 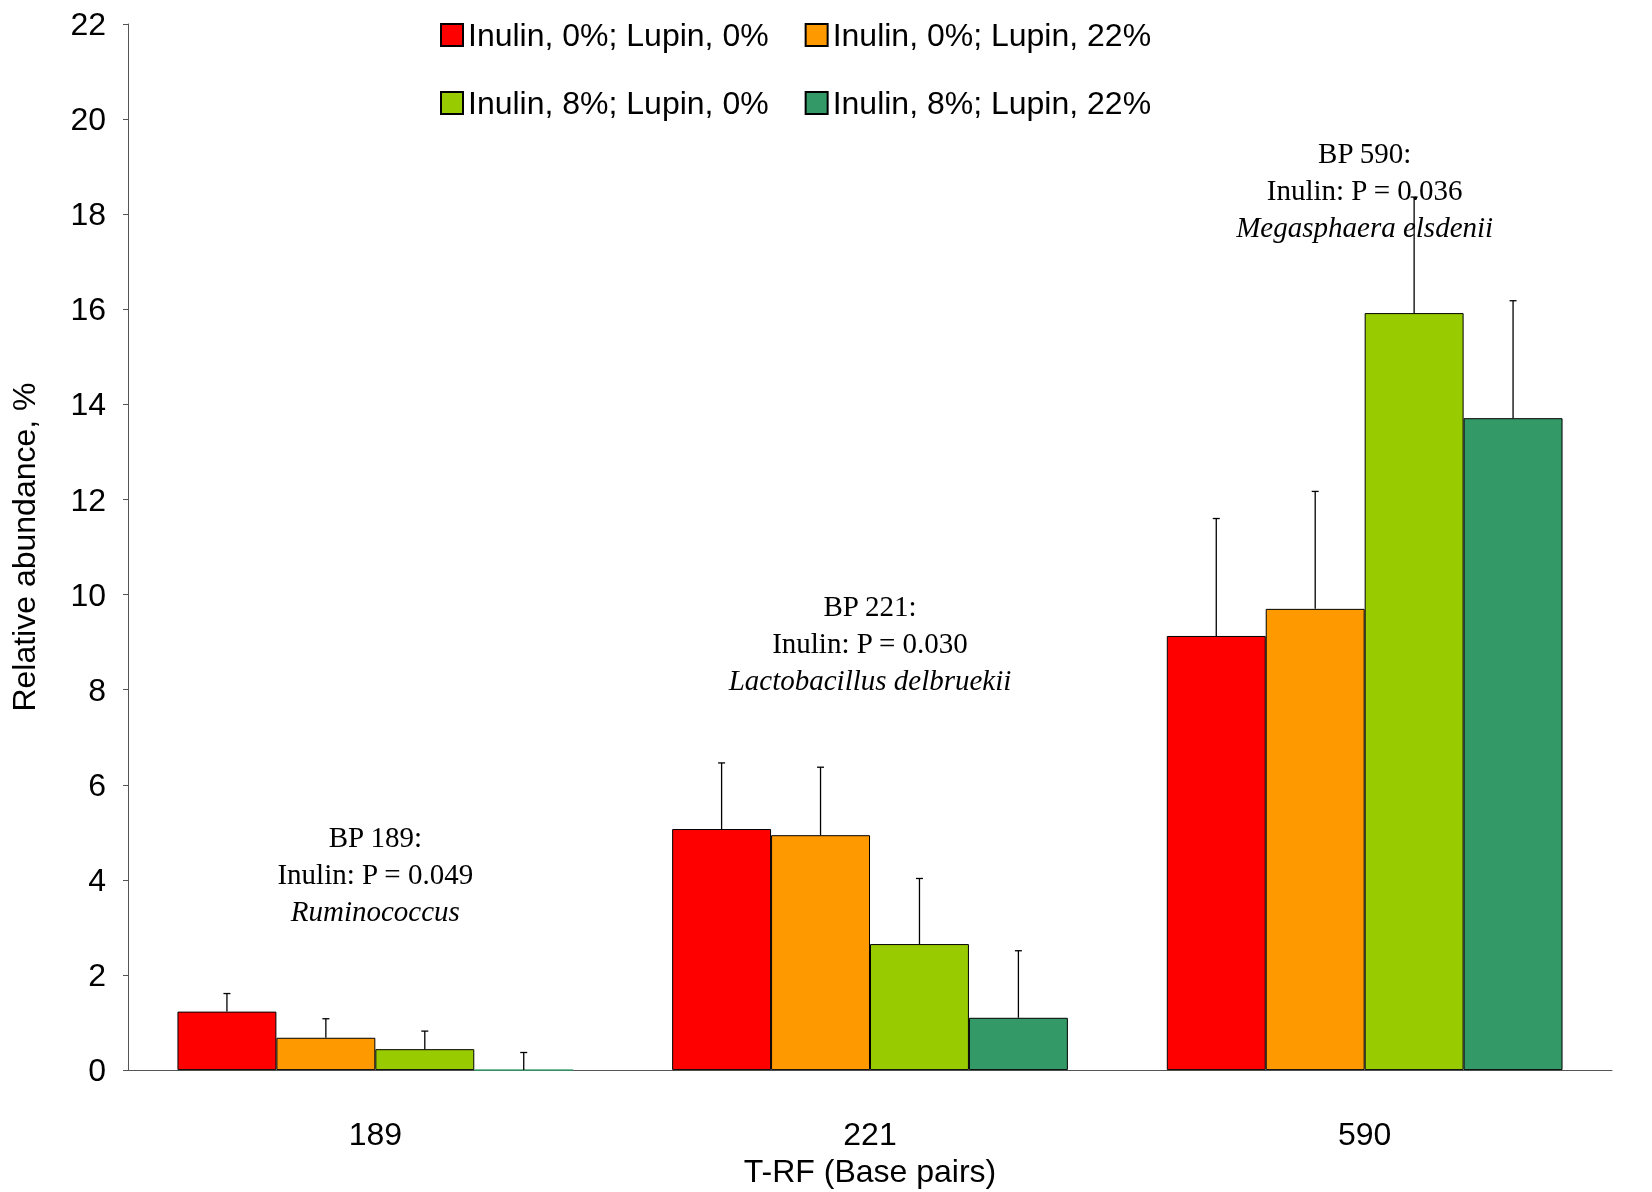 What do you see at coordinates (24, 547) in the screenshot?
I see `y-axis-title: Relative abundance, %` at bounding box center [24, 547].